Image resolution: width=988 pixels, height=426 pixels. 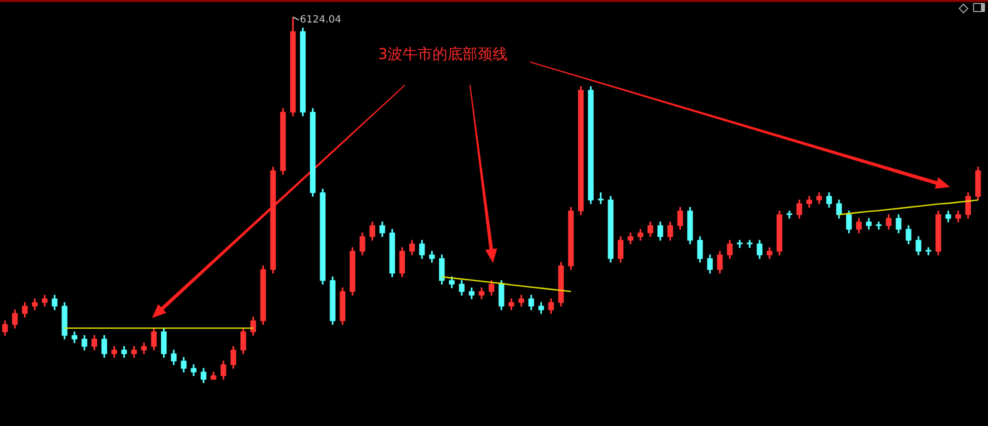 I want to click on annotation: 3波牛市的底部颈线, so click(x=443, y=53).